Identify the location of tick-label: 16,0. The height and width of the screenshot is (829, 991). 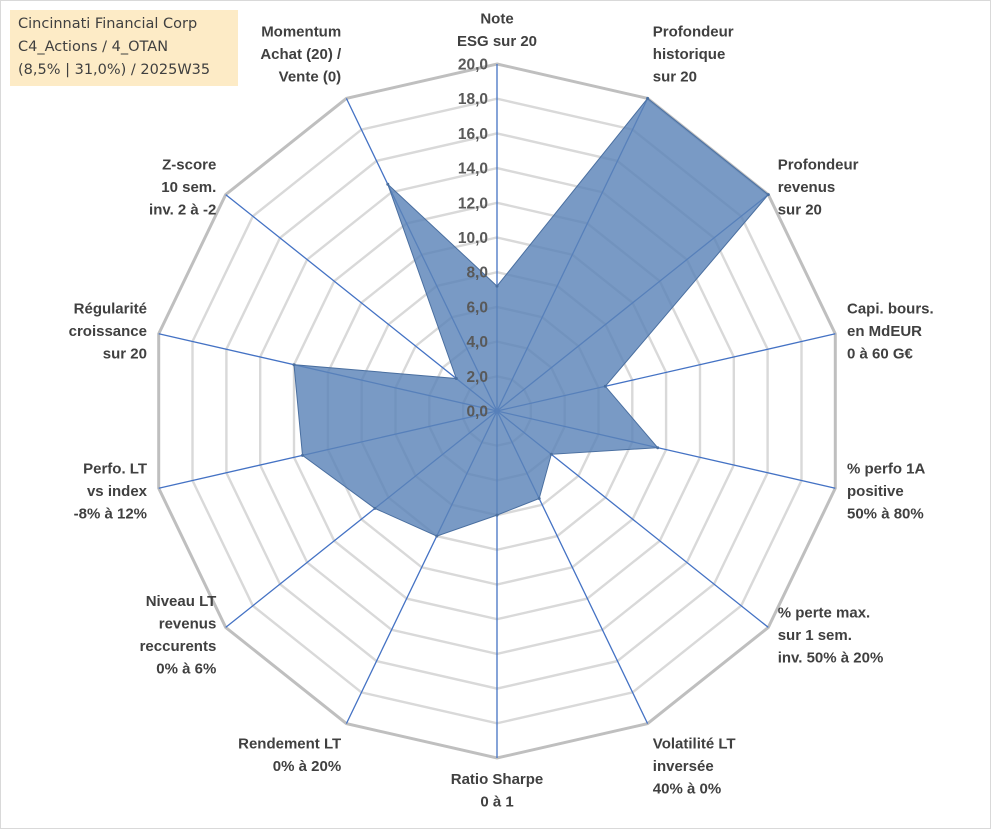
(473, 134).